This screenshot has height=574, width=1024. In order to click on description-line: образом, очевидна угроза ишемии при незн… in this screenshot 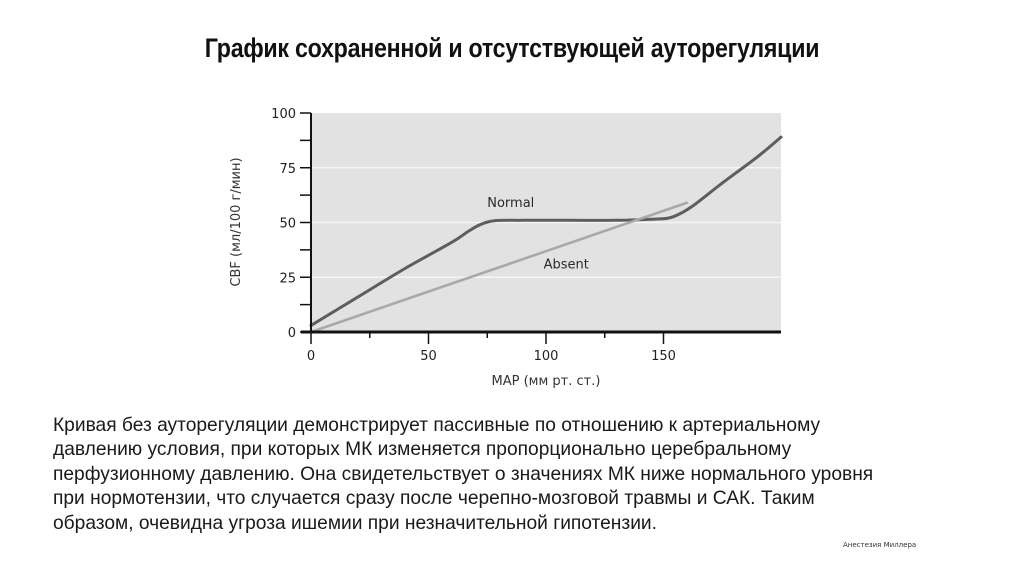, I will do `click(355, 523)`.